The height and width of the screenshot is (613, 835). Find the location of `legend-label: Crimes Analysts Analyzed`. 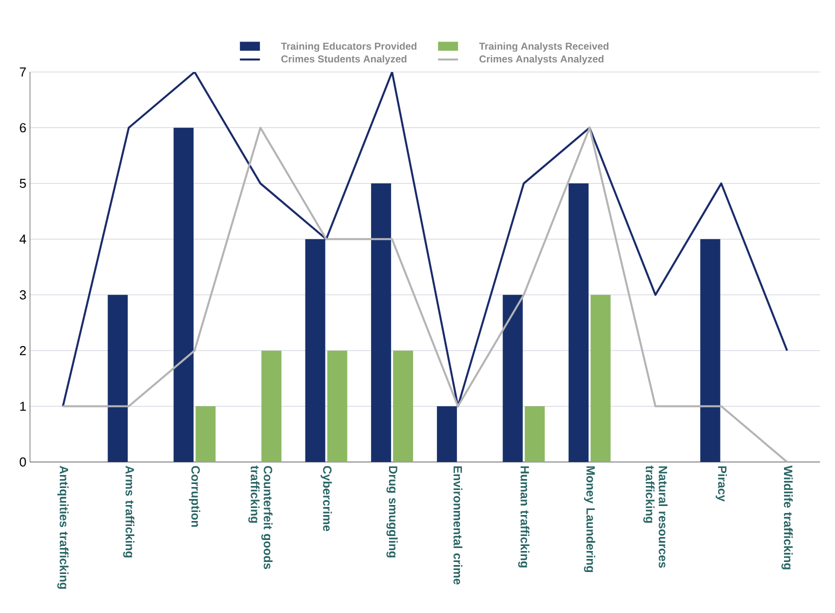

legend-label: Crimes Analysts Analyzed is located at coordinates (541, 59).